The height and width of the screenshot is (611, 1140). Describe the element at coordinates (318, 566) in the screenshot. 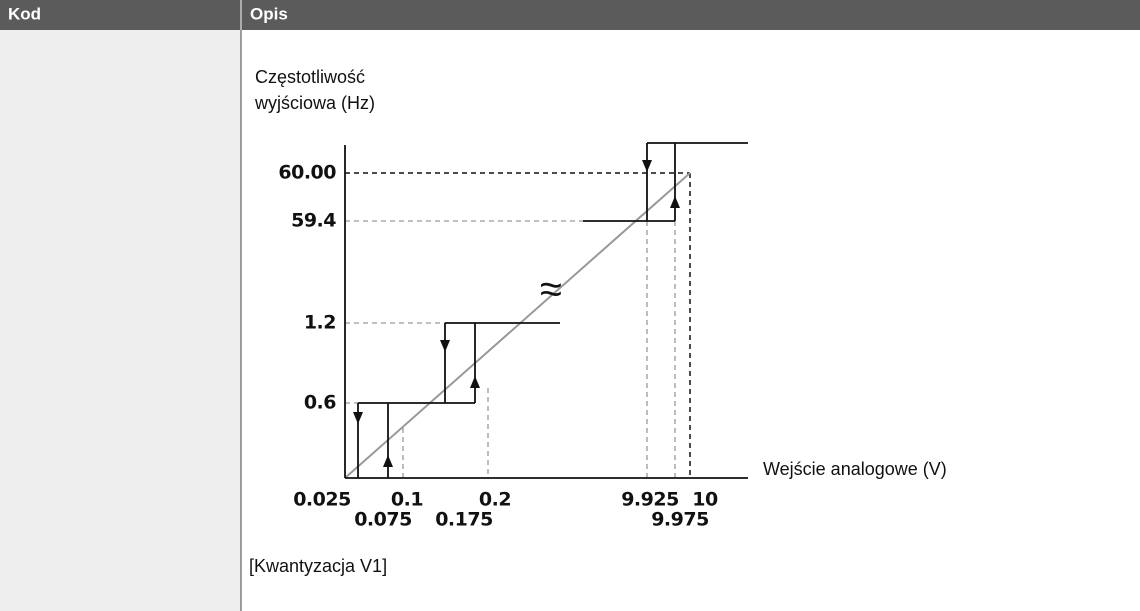

I see `caption: [Kwantyzacja V1]` at that location.